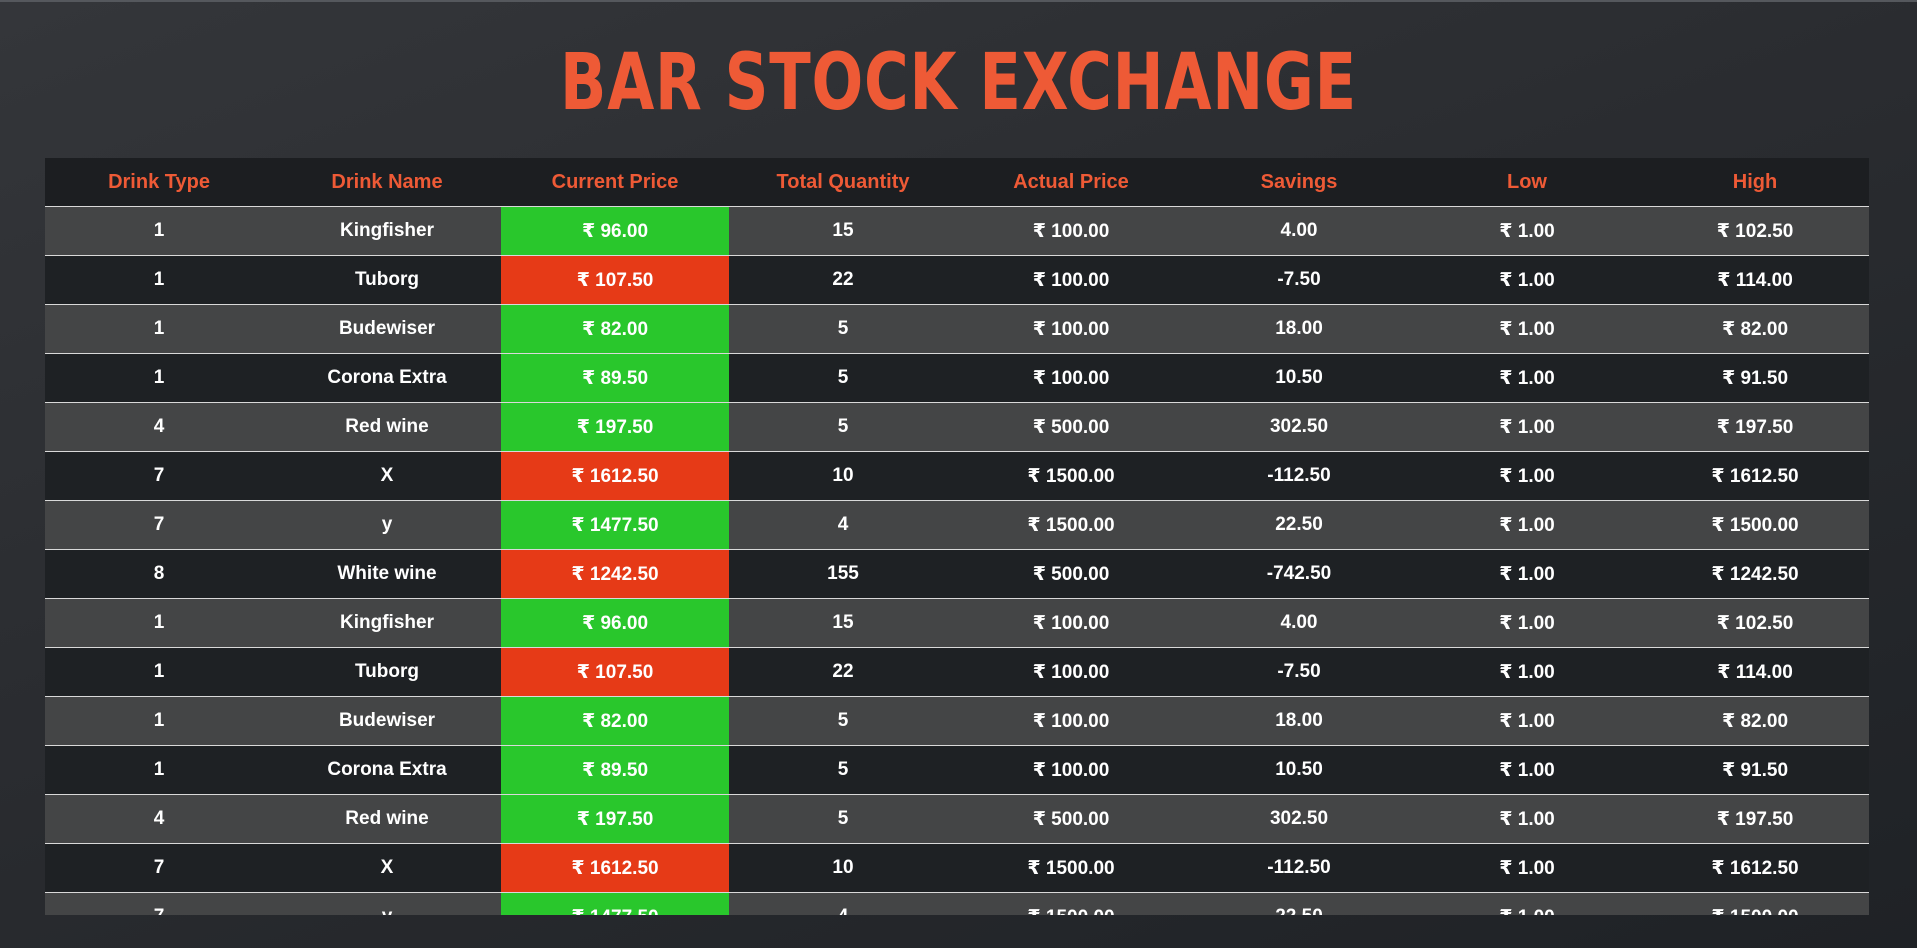 This screenshot has width=1917, height=948. I want to click on cell-high: ₹ 102.50, so click(1755, 231).